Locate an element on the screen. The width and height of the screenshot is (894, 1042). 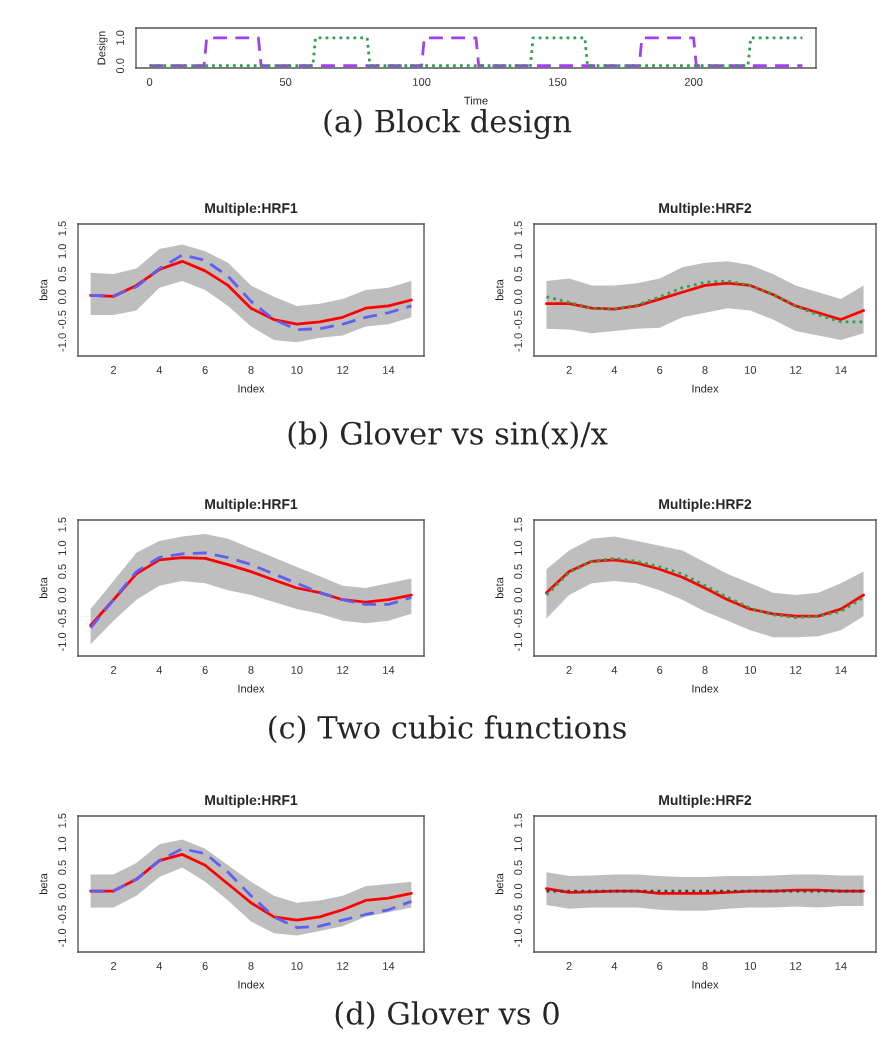
text: (c) Two cubic functions is located at coordinates (447, 729).